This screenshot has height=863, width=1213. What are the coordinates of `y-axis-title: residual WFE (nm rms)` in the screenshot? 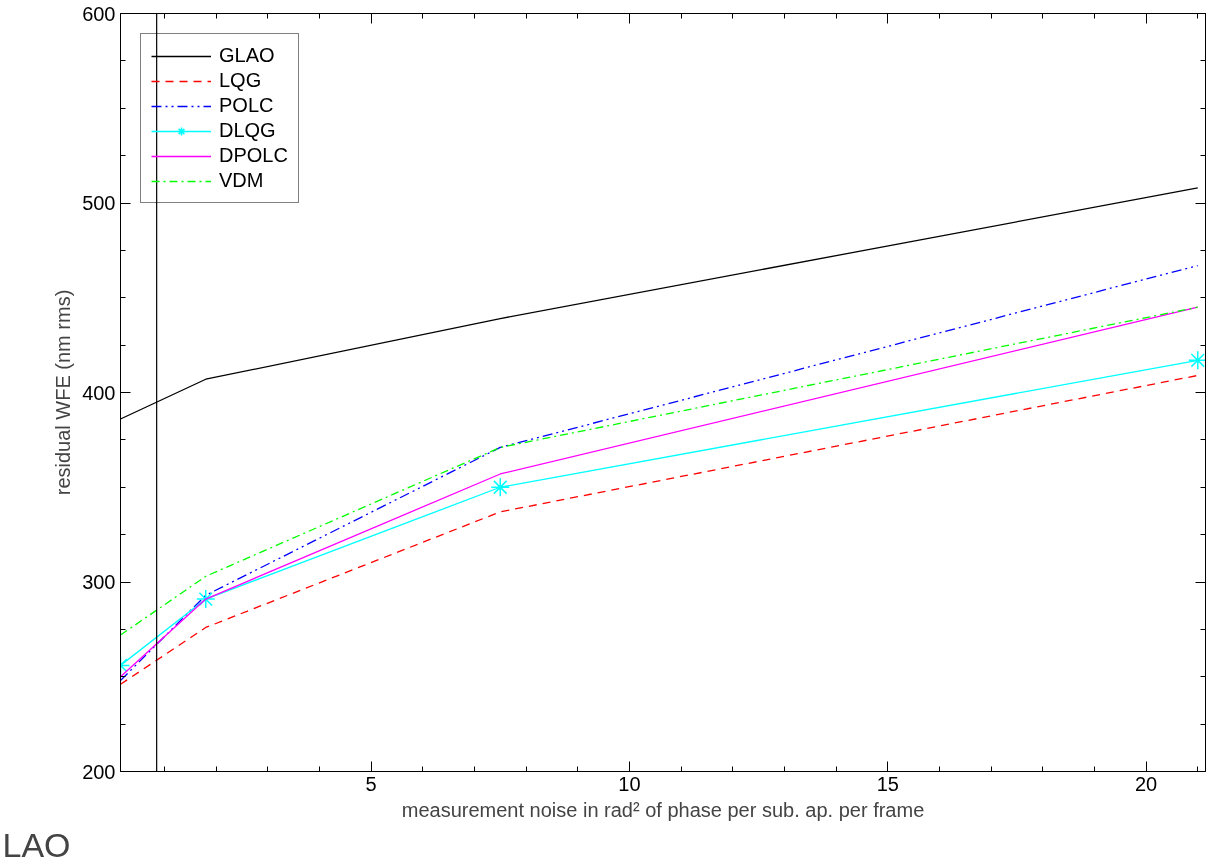 It's located at (63, 392).